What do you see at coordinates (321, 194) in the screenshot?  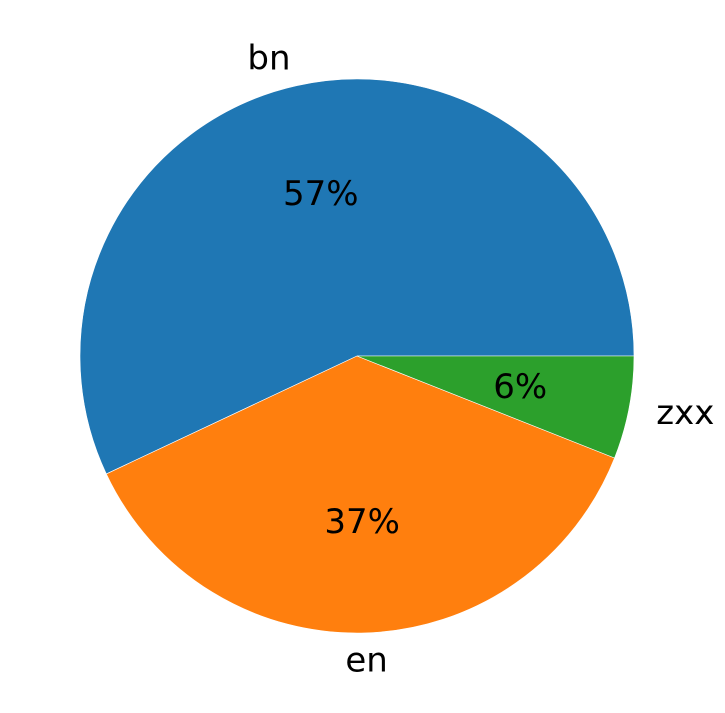 I see `slice-percent-bn: 57%` at bounding box center [321, 194].